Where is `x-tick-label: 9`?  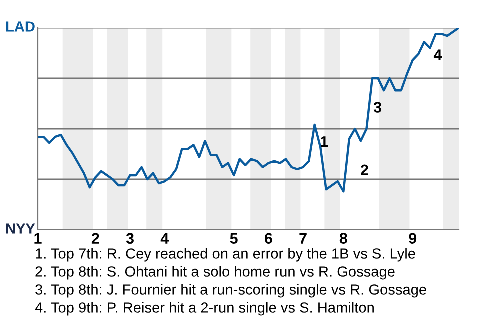
x-tick-label: 9 is located at coordinates (413, 238).